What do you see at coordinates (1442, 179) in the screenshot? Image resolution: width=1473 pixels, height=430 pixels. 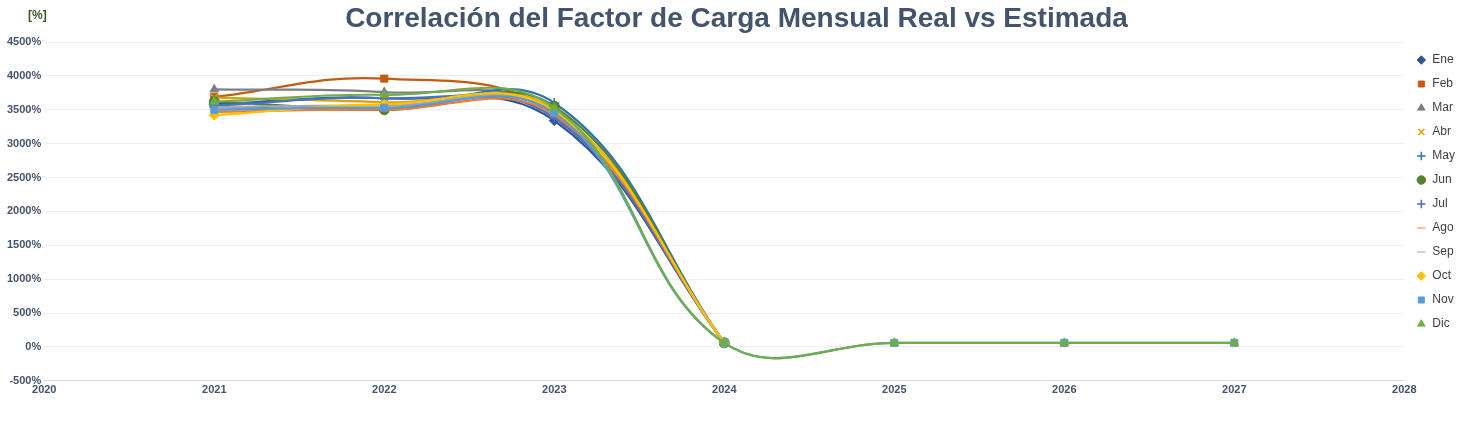 I see `legend-label: Jun` at bounding box center [1442, 179].